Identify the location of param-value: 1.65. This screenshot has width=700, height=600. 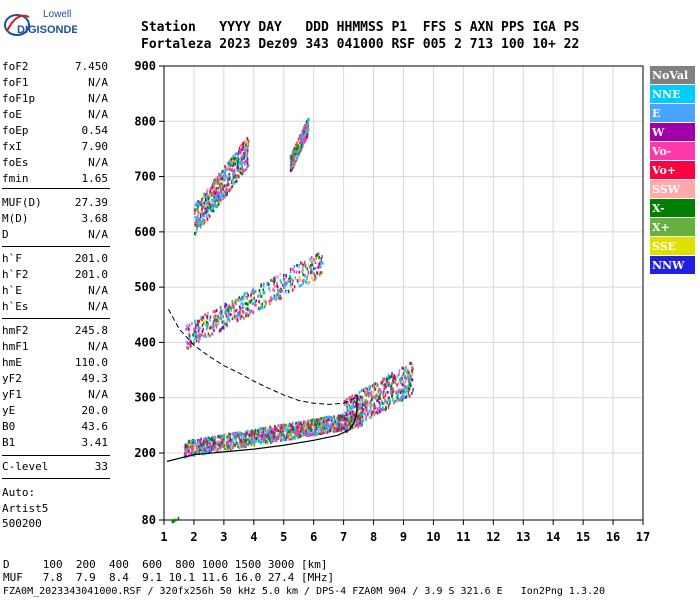
(95, 178).